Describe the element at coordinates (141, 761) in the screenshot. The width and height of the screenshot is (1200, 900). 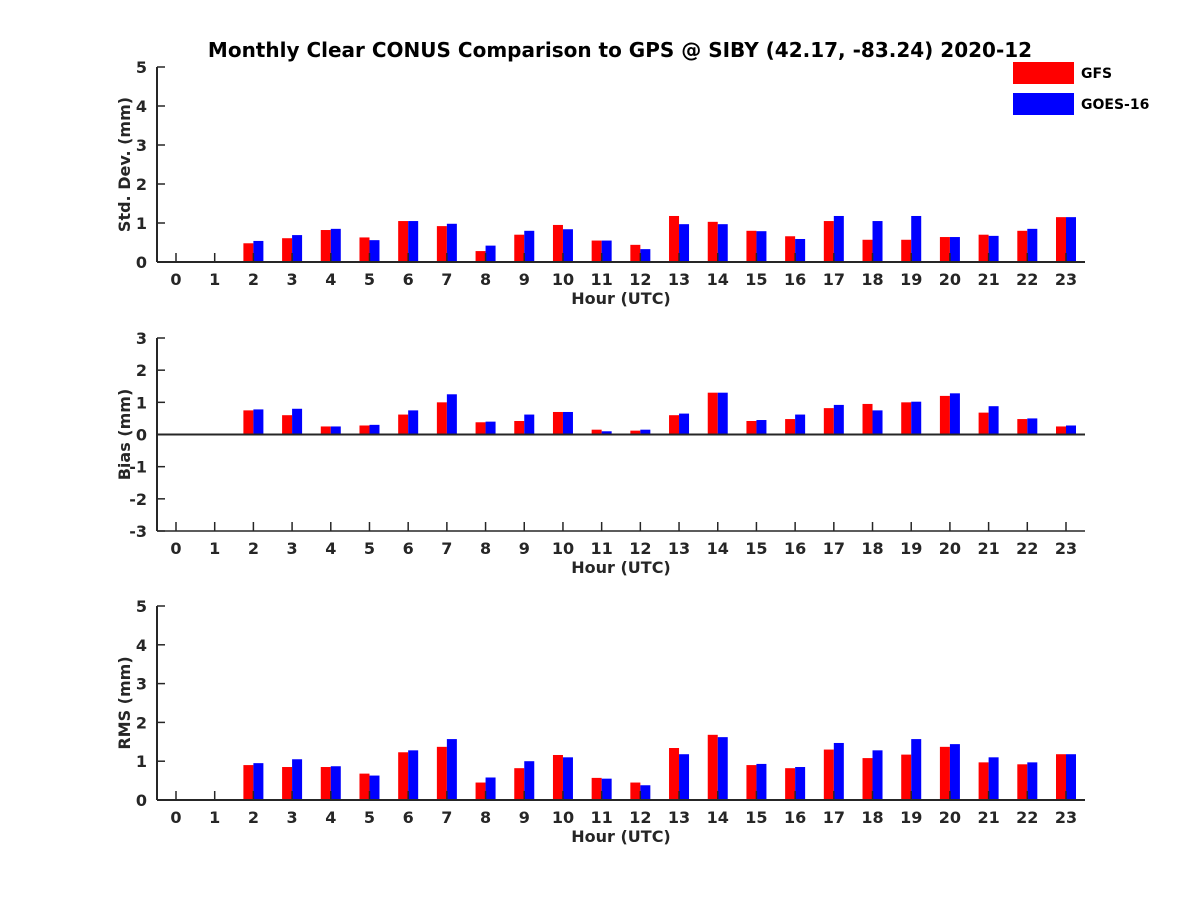
I see `y-tick-label: 1` at that location.